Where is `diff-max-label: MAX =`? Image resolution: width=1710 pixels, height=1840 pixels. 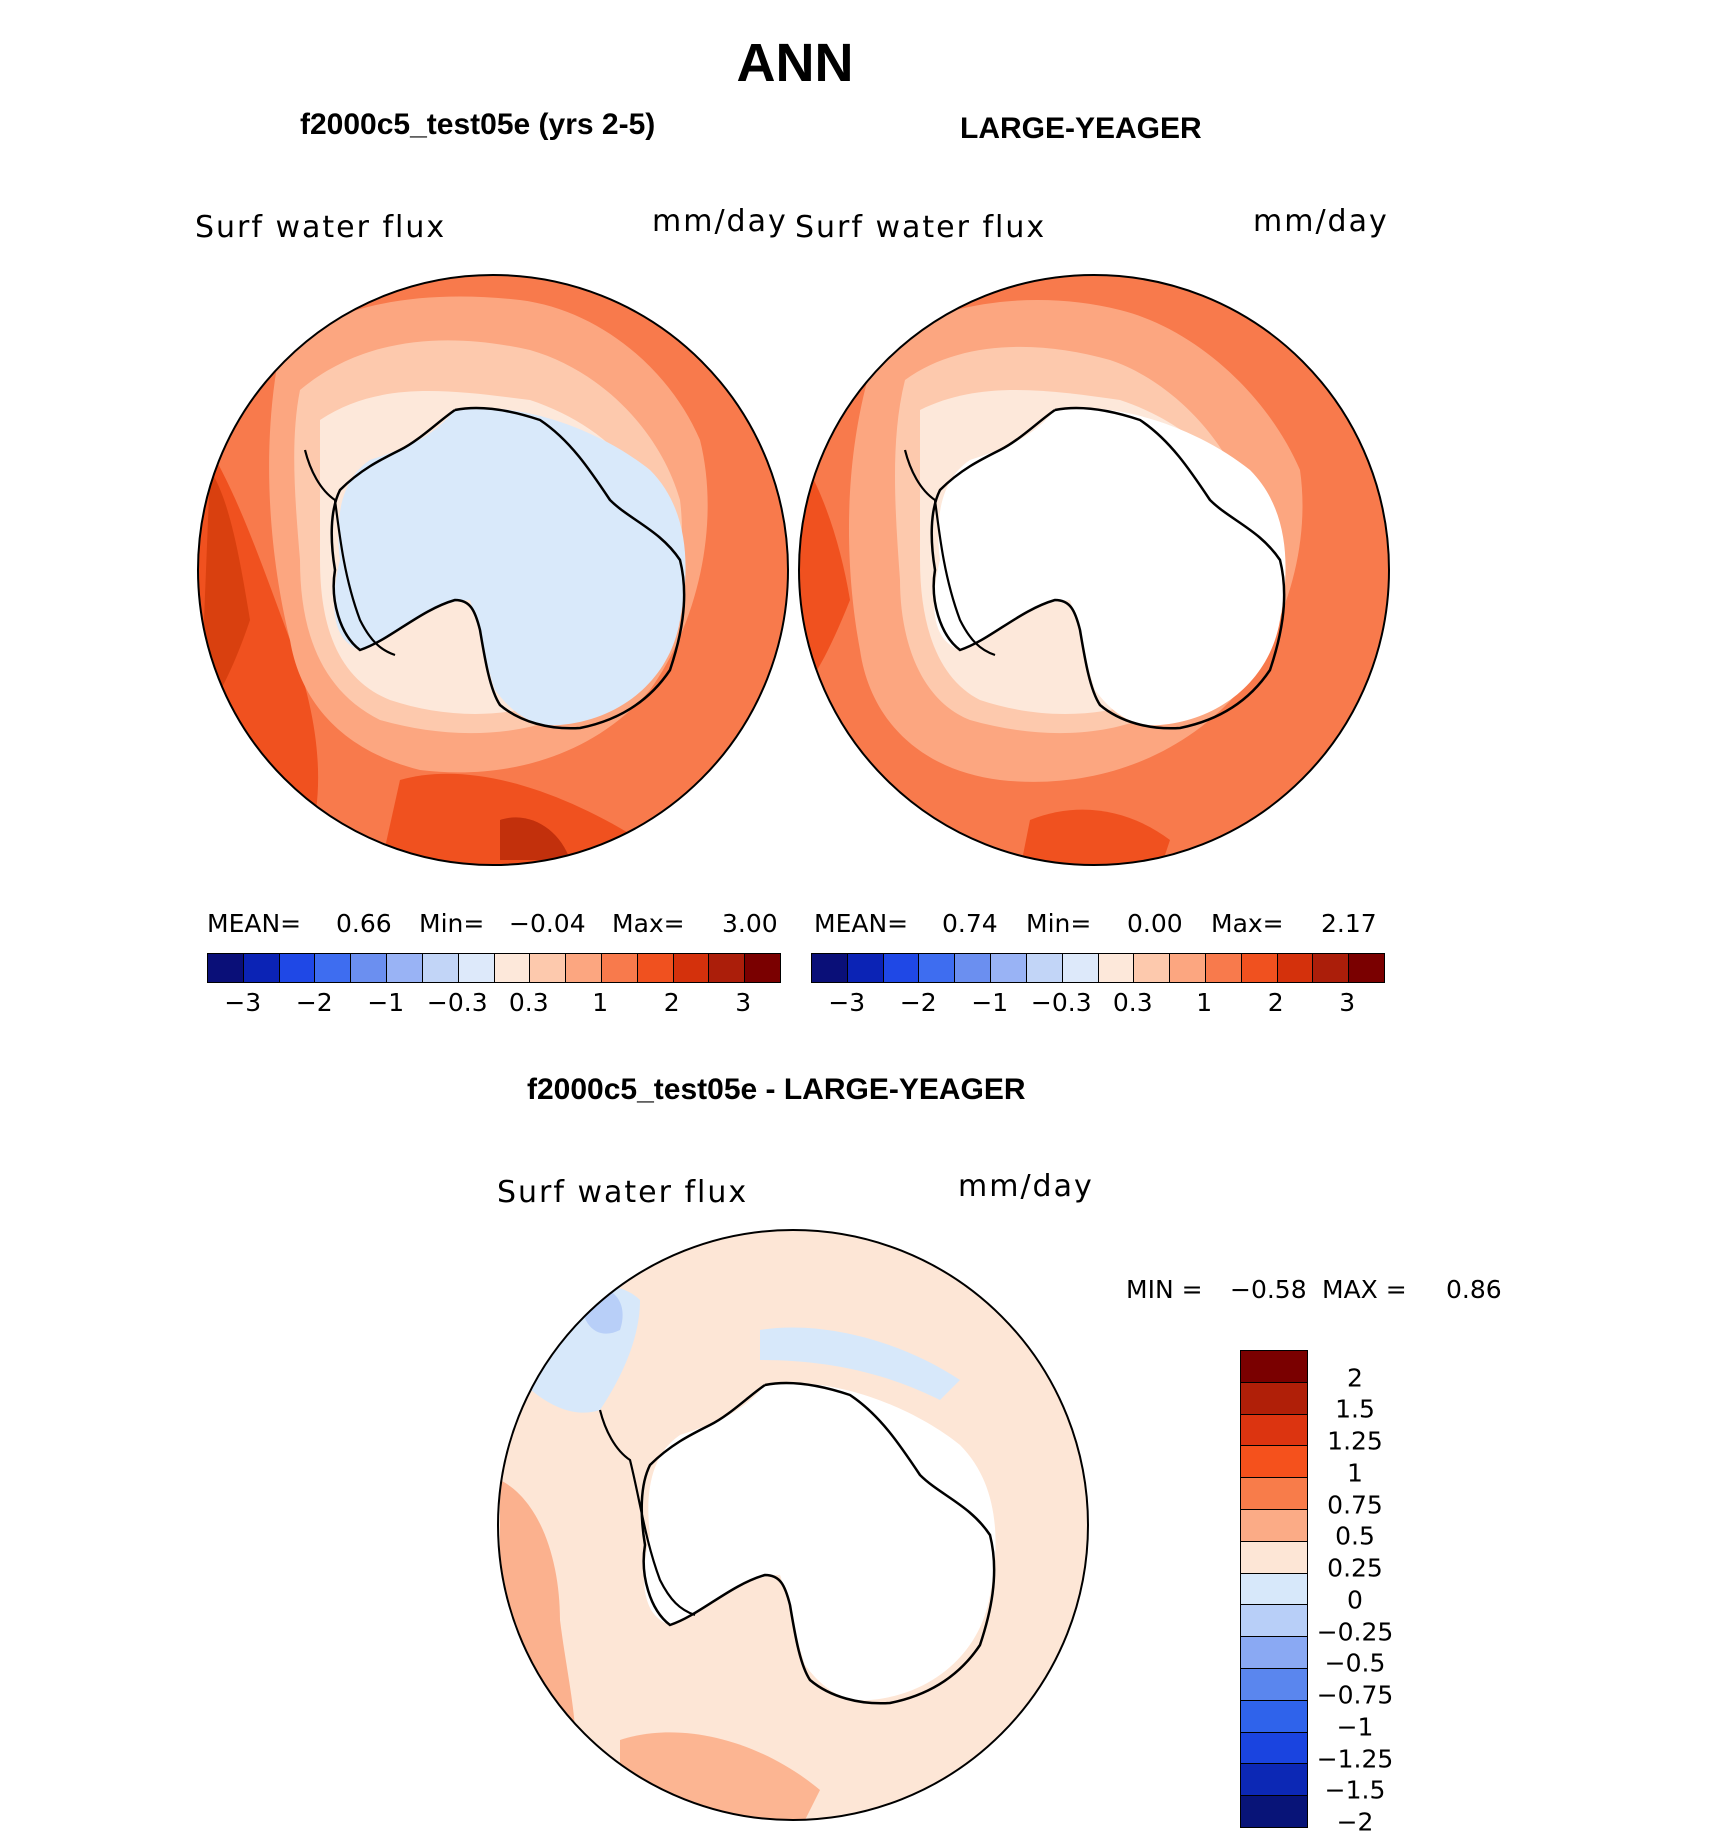 diff-max-label: MAX = is located at coordinates (1364, 1289).